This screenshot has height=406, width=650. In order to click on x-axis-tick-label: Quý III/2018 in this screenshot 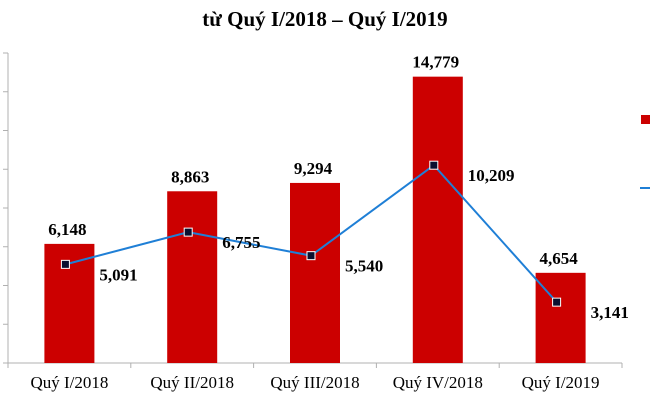, I will do `click(314, 382)`.